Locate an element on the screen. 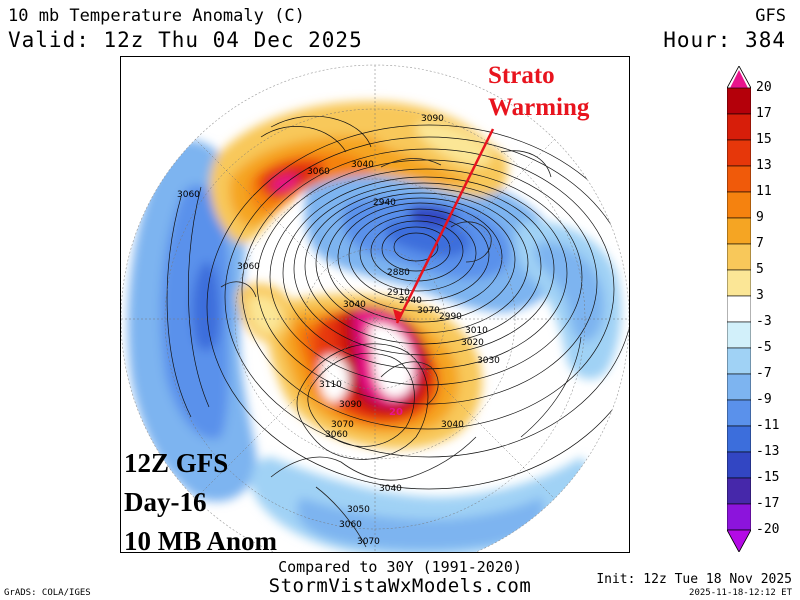 The height and width of the screenshot is (600, 800). scale-label: 20 is located at coordinates (764, 87).